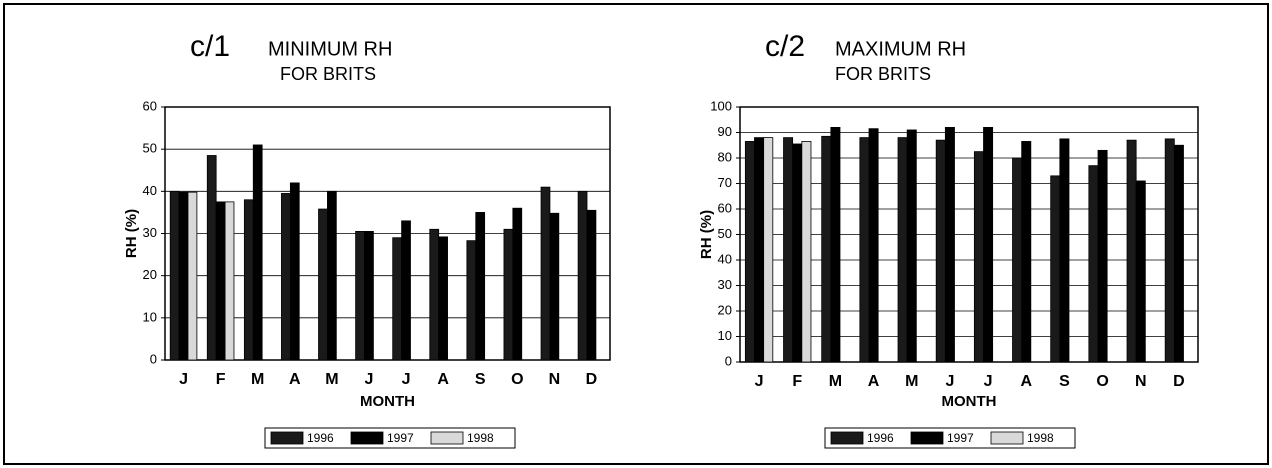 The width and height of the screenshot is (1272, 468). What do you see at coordinates (210, 46) in the screenshot?
I see `chart-label: c/1` at bounding box center [210, 46].